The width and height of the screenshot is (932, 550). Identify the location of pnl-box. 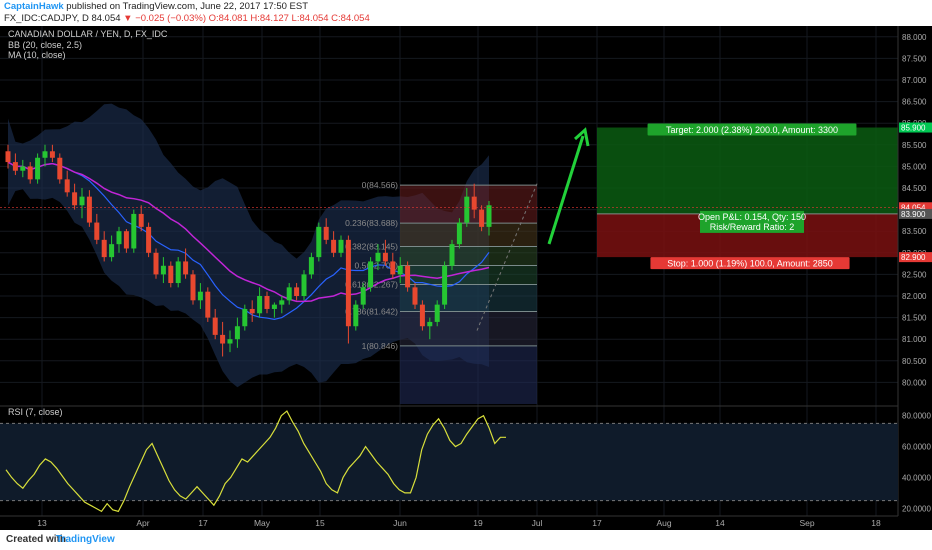
(752, 221).